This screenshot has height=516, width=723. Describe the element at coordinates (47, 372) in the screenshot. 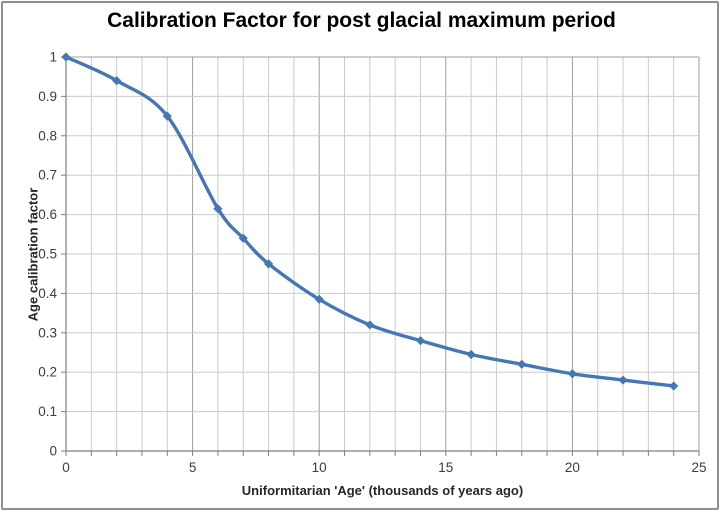

I see `y-tick-label: 0.2` at that location.